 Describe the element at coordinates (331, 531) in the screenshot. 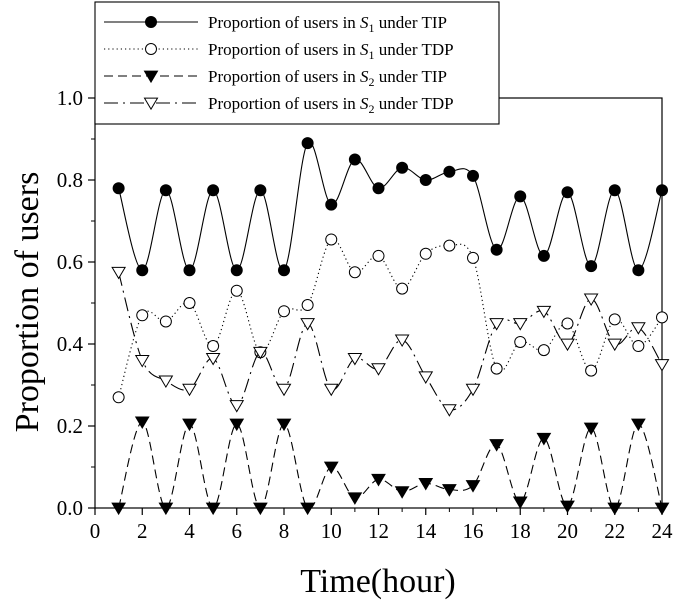

I see `x-tick-label: 10` at that location.